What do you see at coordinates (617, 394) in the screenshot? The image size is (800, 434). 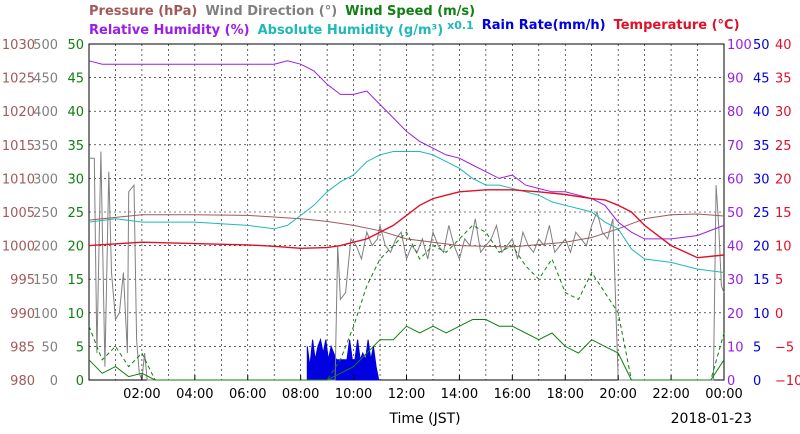 I see `x-tick-label: 20:00` at bounding box center [617, 394].